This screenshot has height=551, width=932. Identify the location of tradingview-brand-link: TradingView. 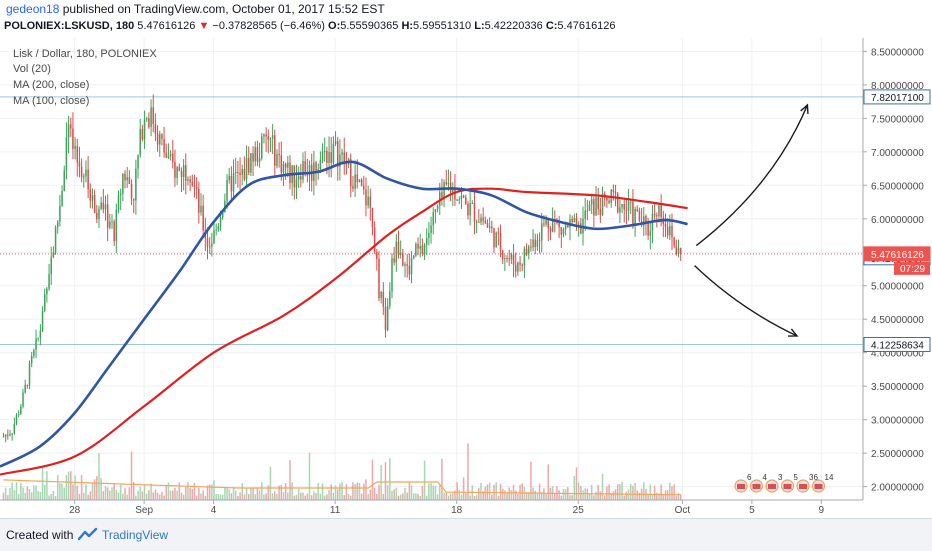
(135, 535).